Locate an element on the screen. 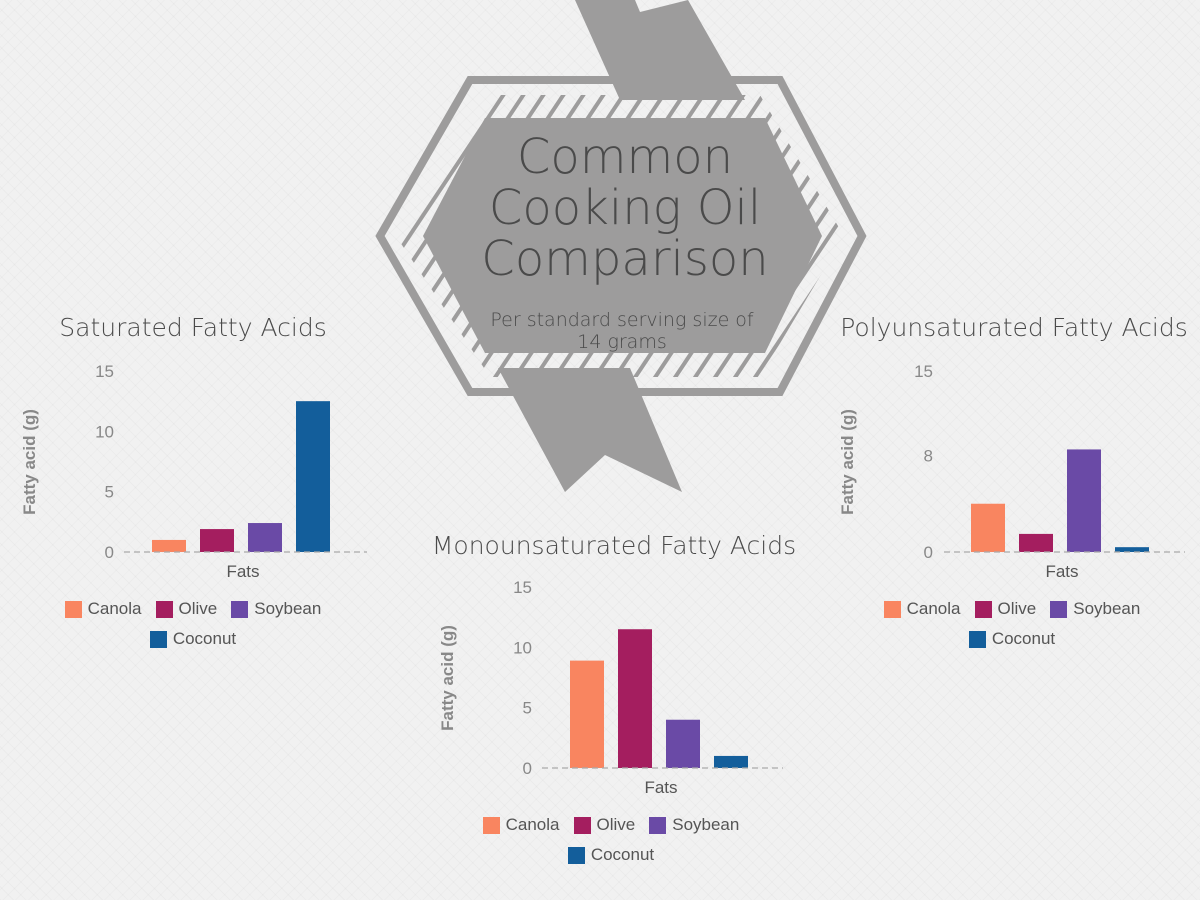 The image size is (1200, 900). chart-saturated-legend: Canola Olive Soybean Coconut is located at coordinates (193, 624).